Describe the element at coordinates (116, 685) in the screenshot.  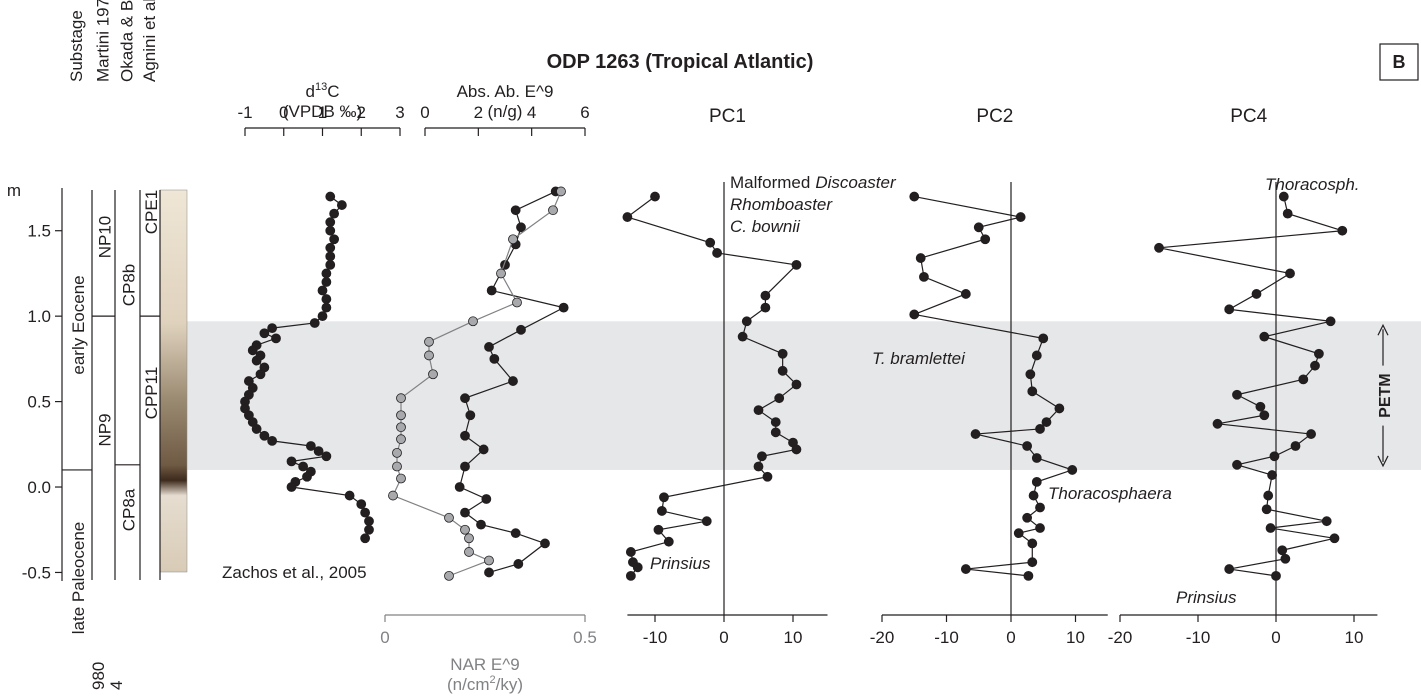
I see `clipped-text: 4` at that location.